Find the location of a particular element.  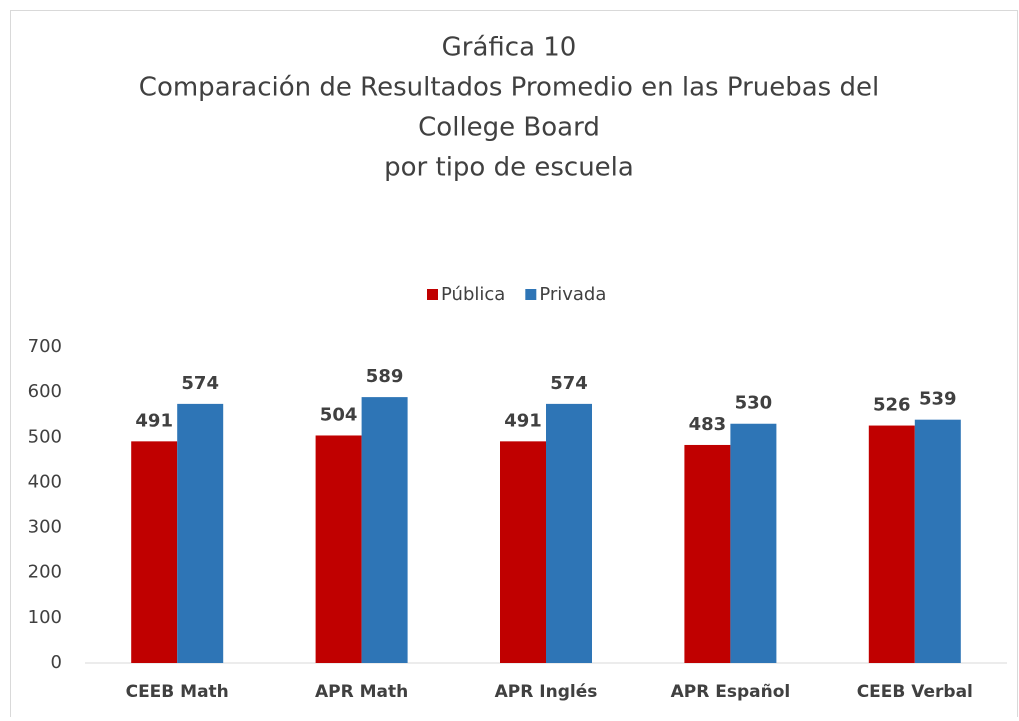

data-label: 504 is located at coordinates (339, 414).